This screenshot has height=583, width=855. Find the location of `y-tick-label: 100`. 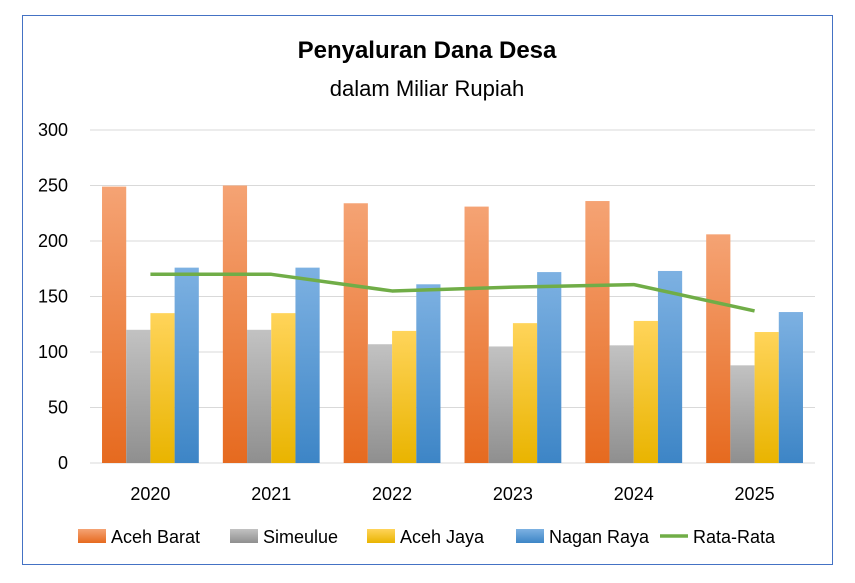

y-tick-label: 100 is located at coordinates (53, 352).